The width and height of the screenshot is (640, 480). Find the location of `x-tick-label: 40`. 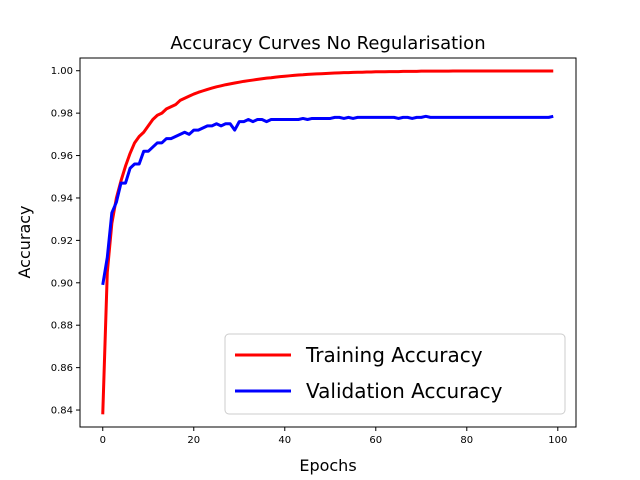

x-tick-label: 40 is located at coordinates (284, 440).